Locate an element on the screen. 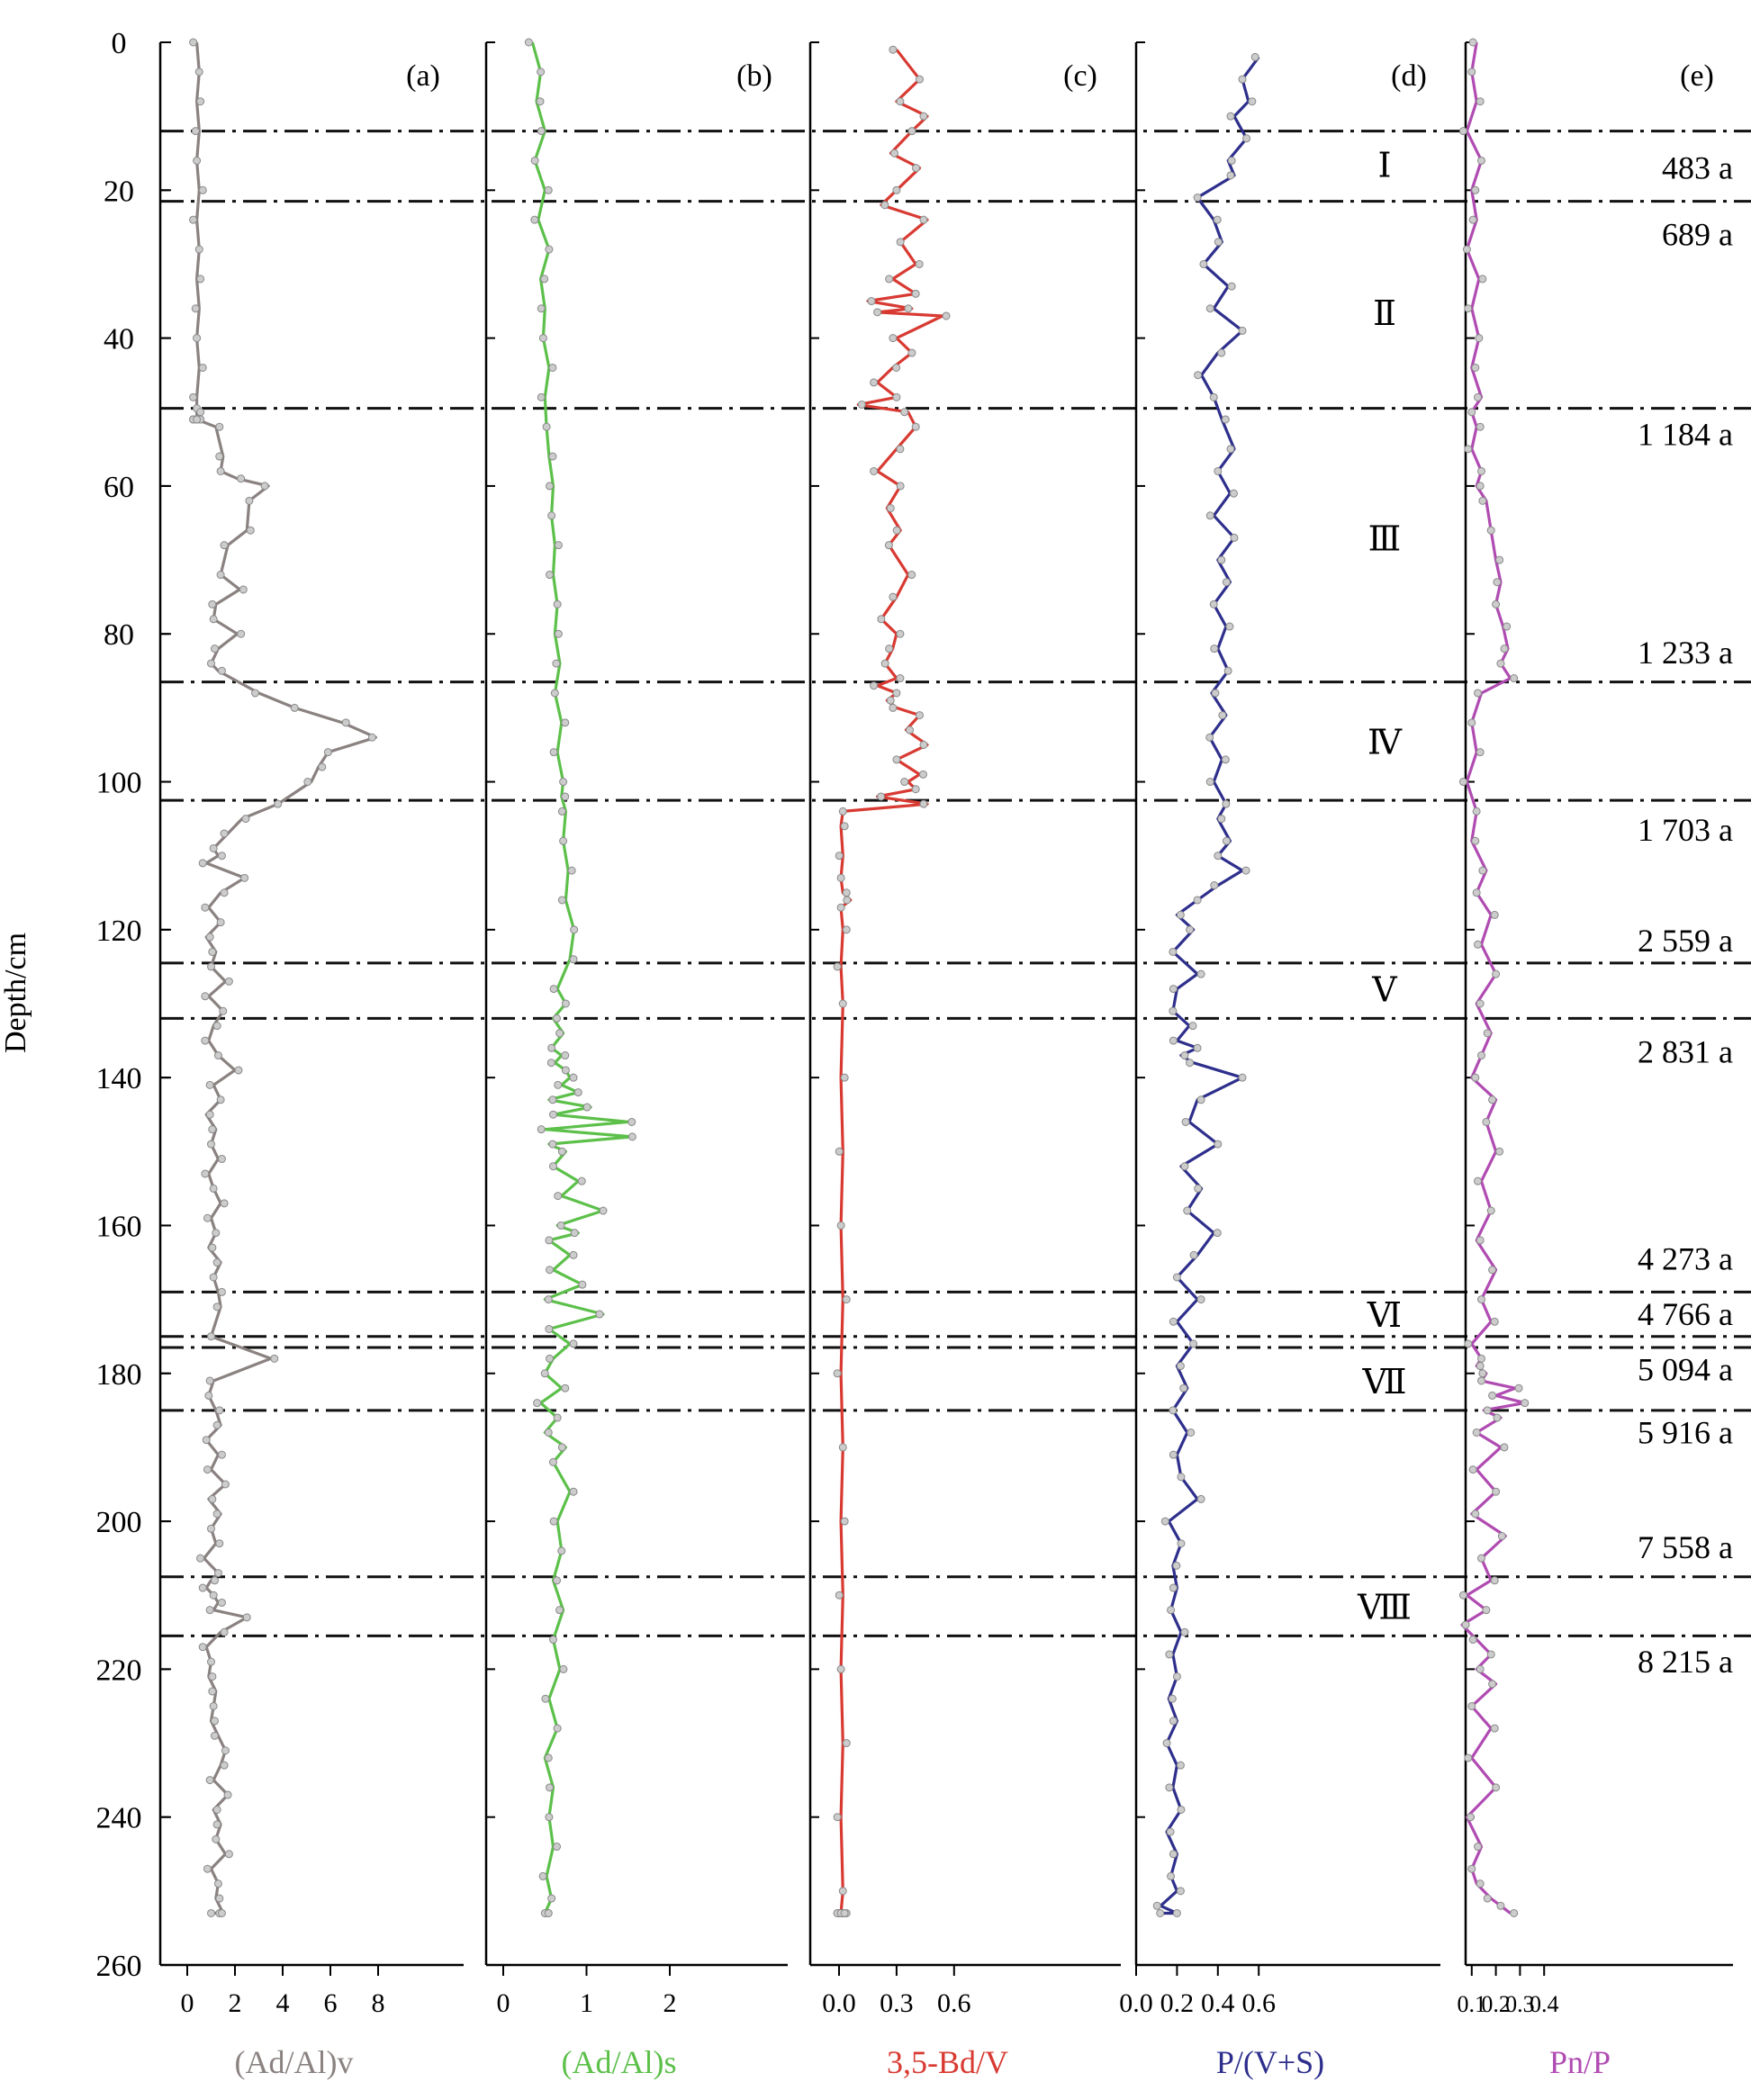 The image size is (1751, 2100). x-tick-label: 0.2 is located at coordinates (1177, 2003).